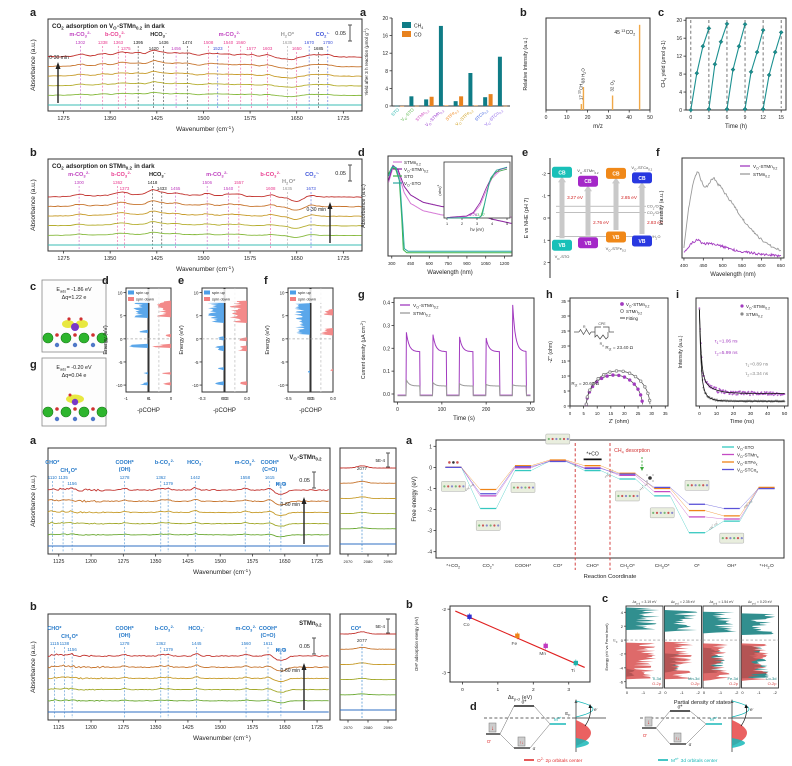 The width and height of the screenshot is (792, 766). What do you see at coordinates (732, 275) in the screenshot?
I see `x-axis-label: Wavelength (nm)` at bounding box center [732, 275].